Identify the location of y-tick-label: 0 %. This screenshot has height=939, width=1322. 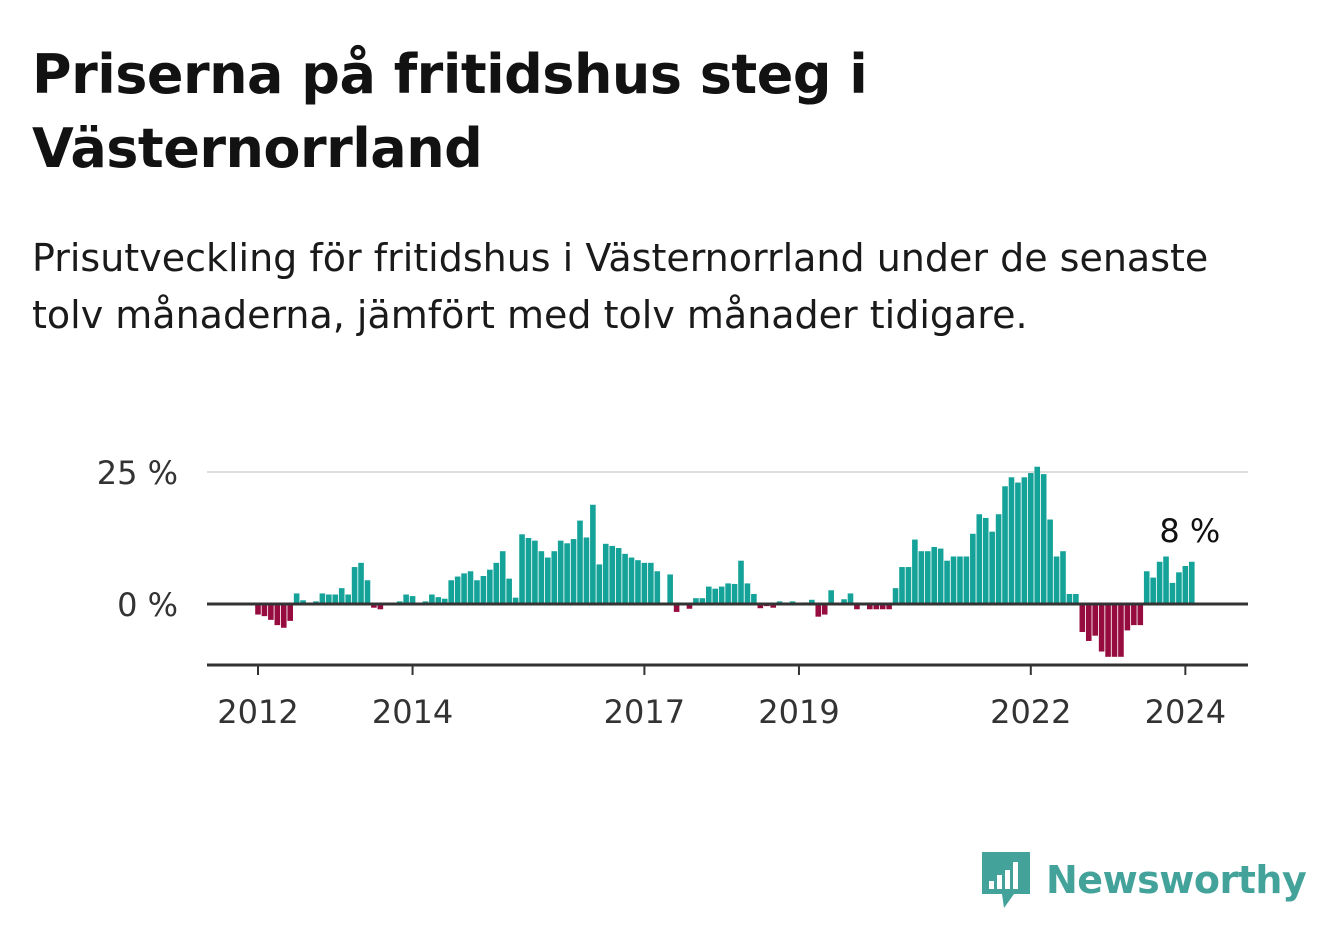
(147, 605).